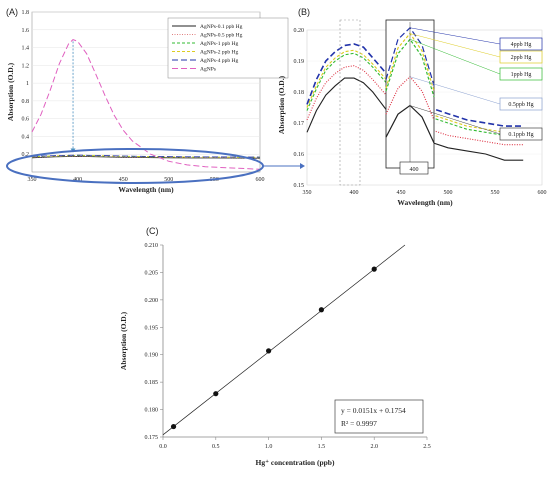  I want to click on panel-b-y-tick-label: 0.17, so click(299, 124).